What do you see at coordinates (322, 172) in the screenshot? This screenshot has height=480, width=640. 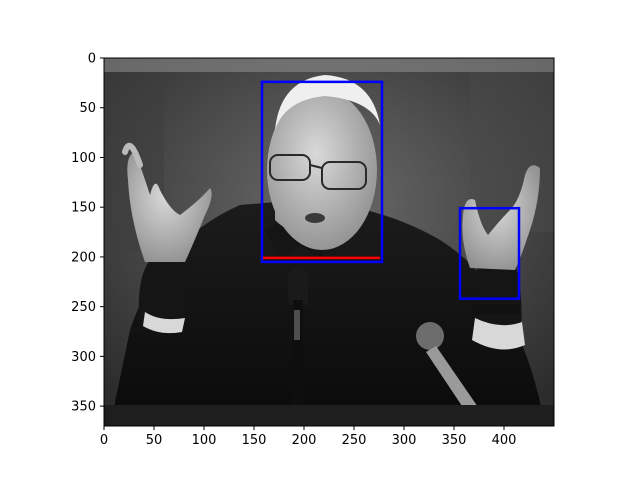 I see `bounding-box-face` at bounding box center [322, 172].